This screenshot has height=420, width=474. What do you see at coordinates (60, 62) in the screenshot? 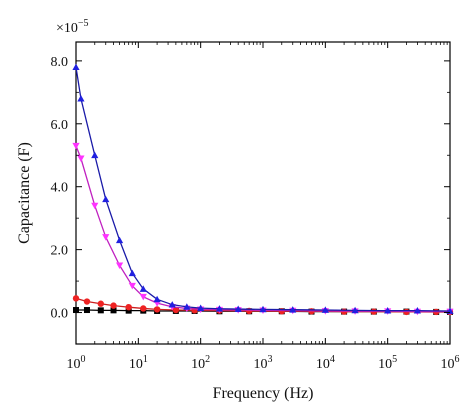
I see `y-tick-label: 8.0` at bounding box center [60, 62].